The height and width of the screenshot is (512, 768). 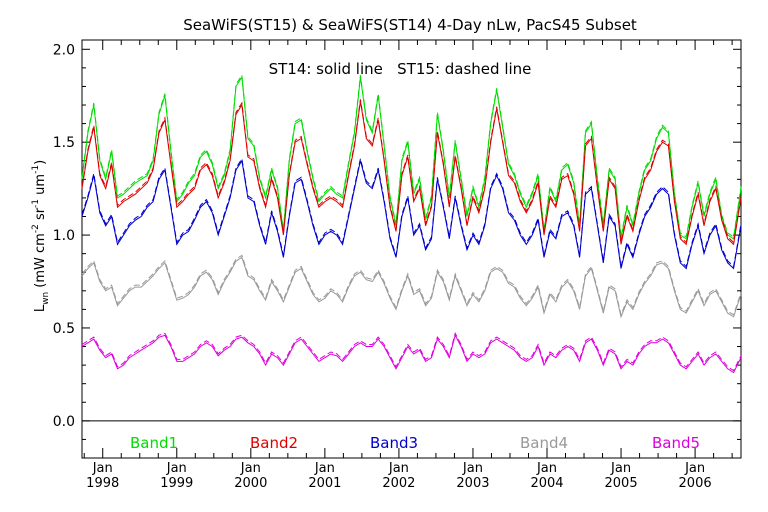 I want to click on y-axis-label: Lwn (mW cm-2 sr-1 um-1), so click(x=41, y=236).